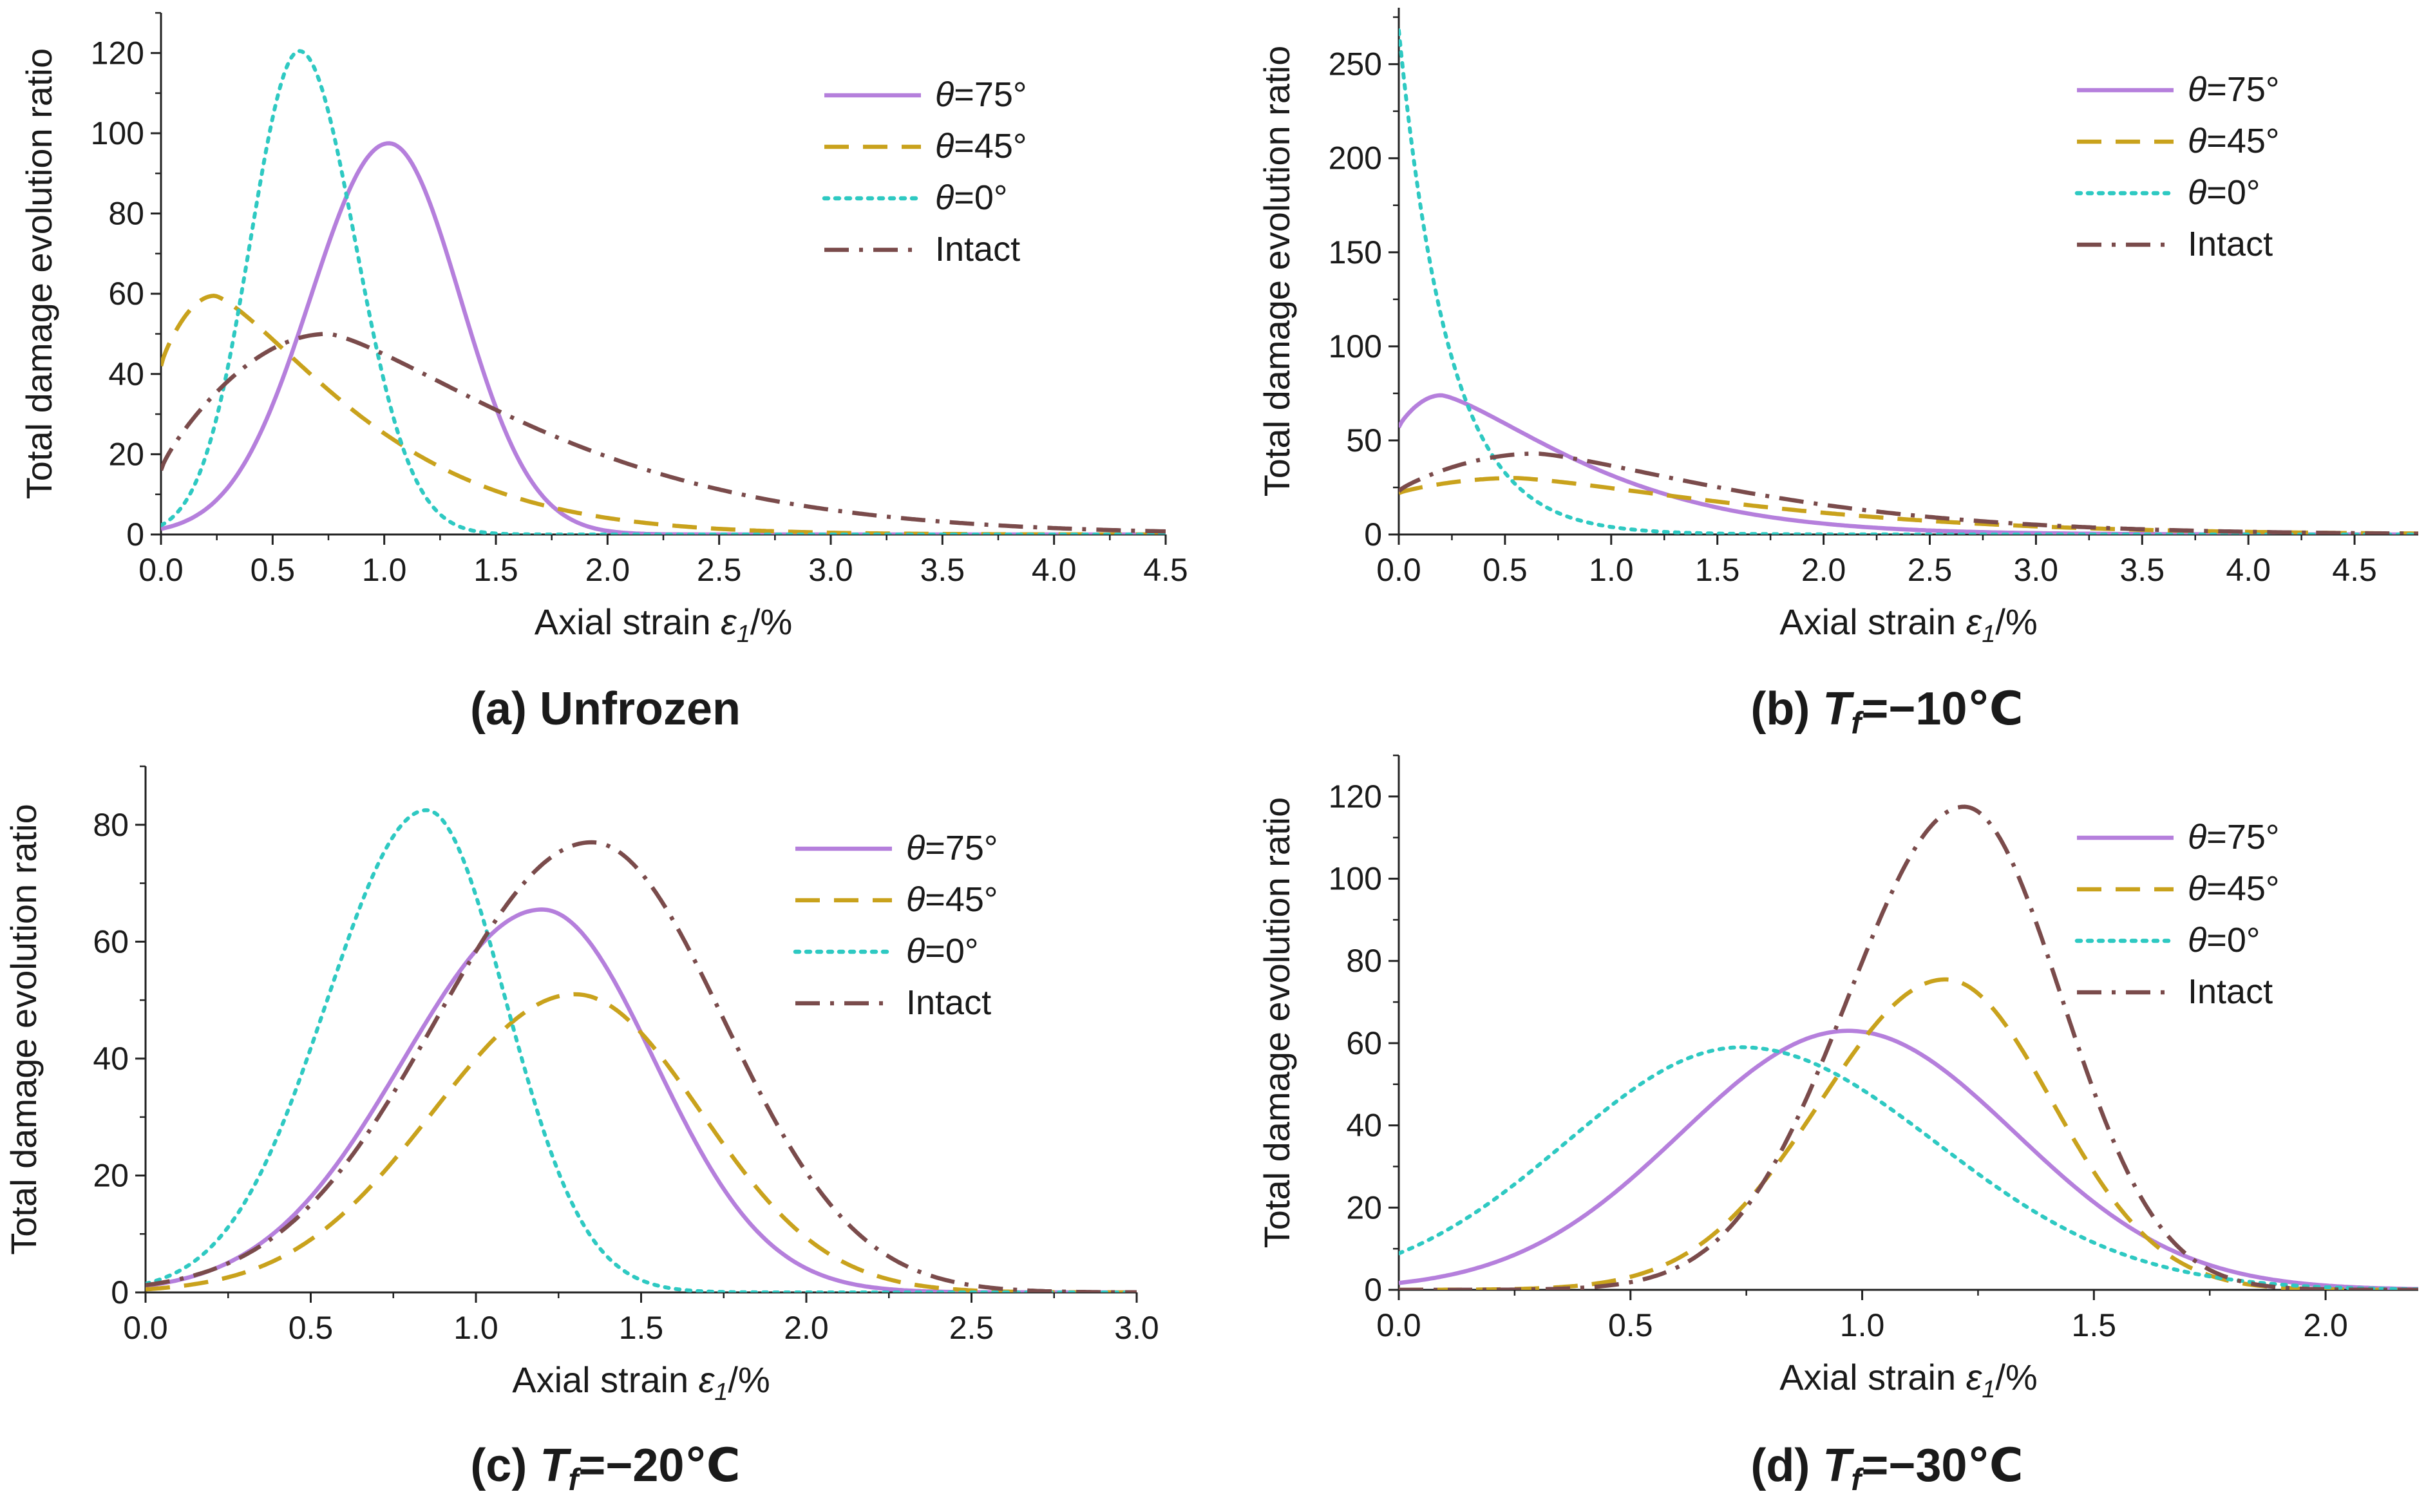 Image resolution: width=2426 pixels, height=1512 pixels. What do you see at coordinates (1356, 252) in the screenshot?
I see `y-tick-label: 150` at bounding box center [1356, 252].